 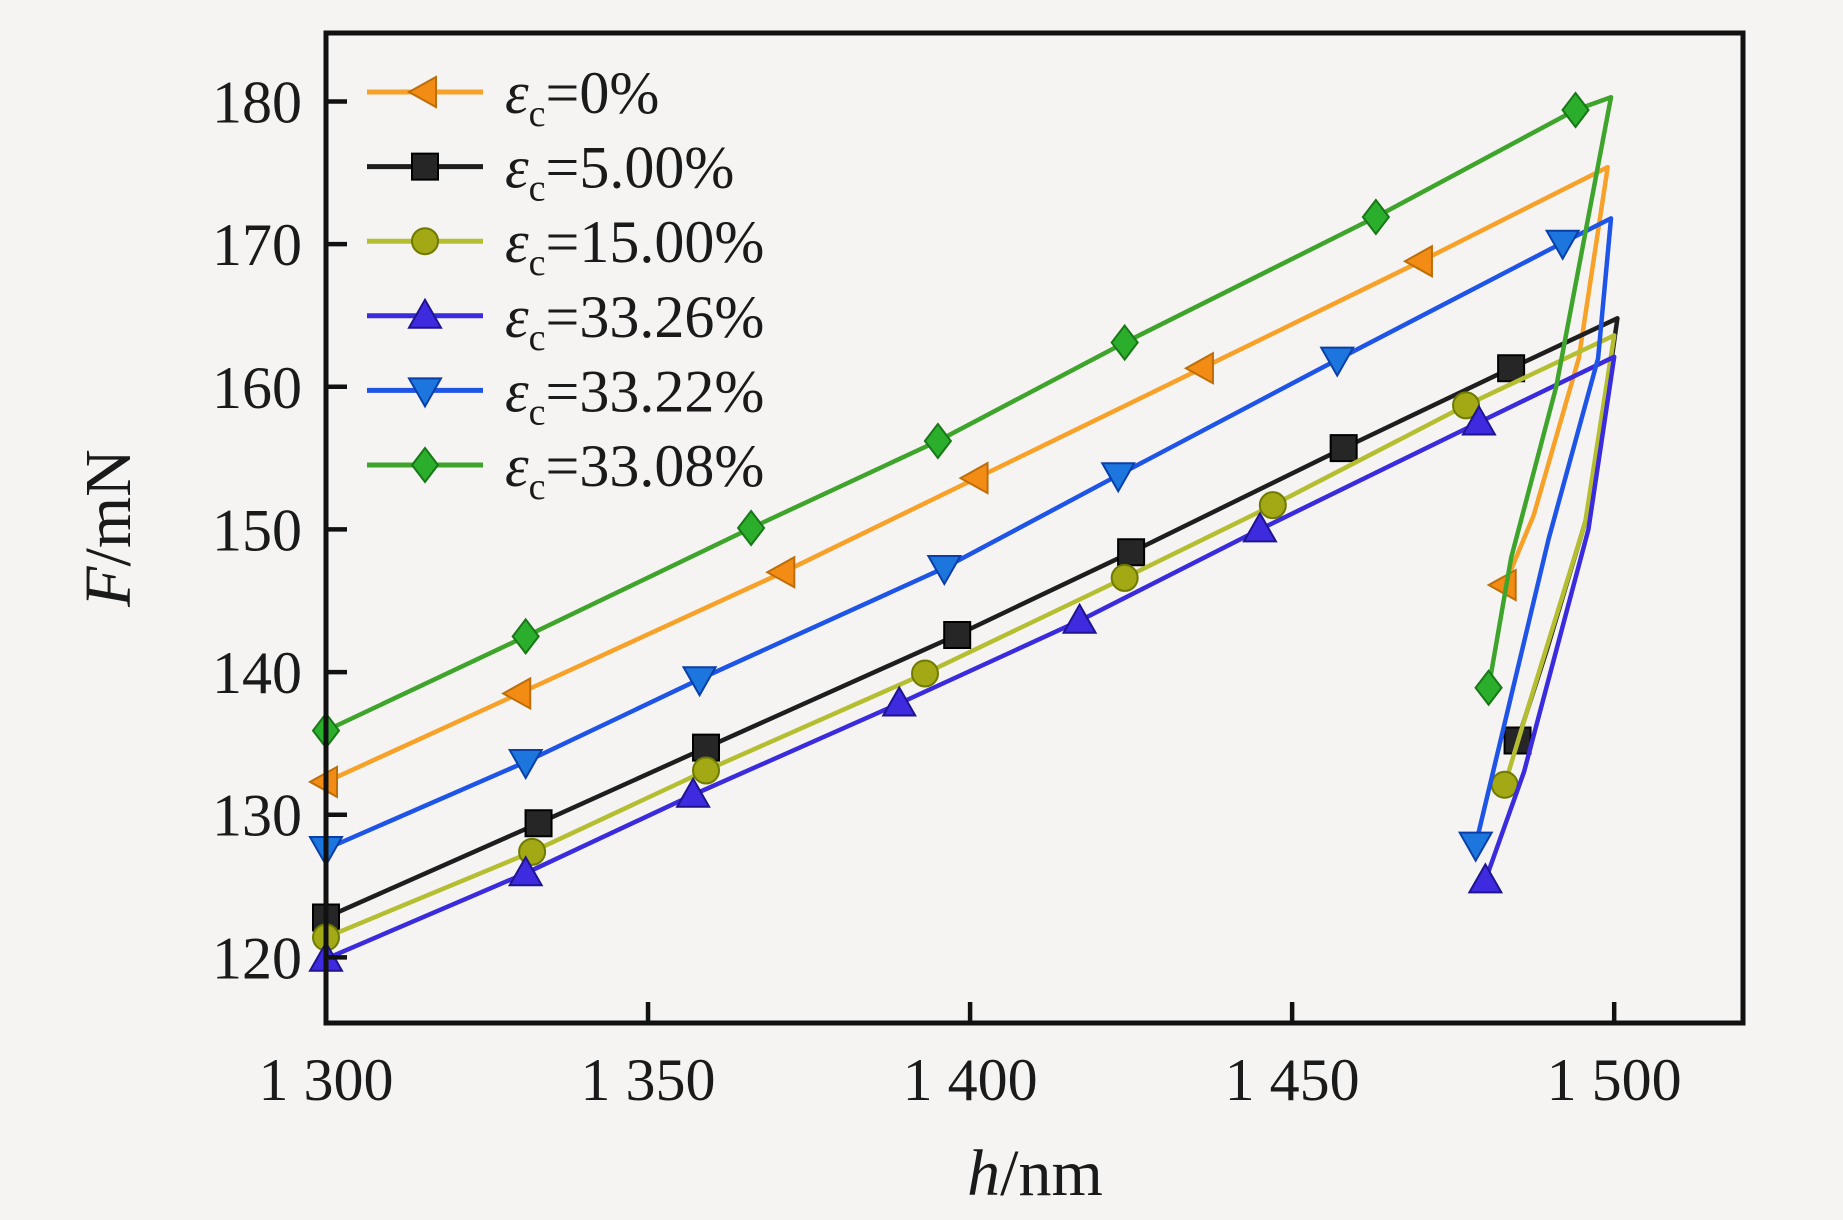 What do you see at coordinates (425, 313) in the screenshot?
I see `legend-triangle-up-marker` at bounding box center [425, 313].